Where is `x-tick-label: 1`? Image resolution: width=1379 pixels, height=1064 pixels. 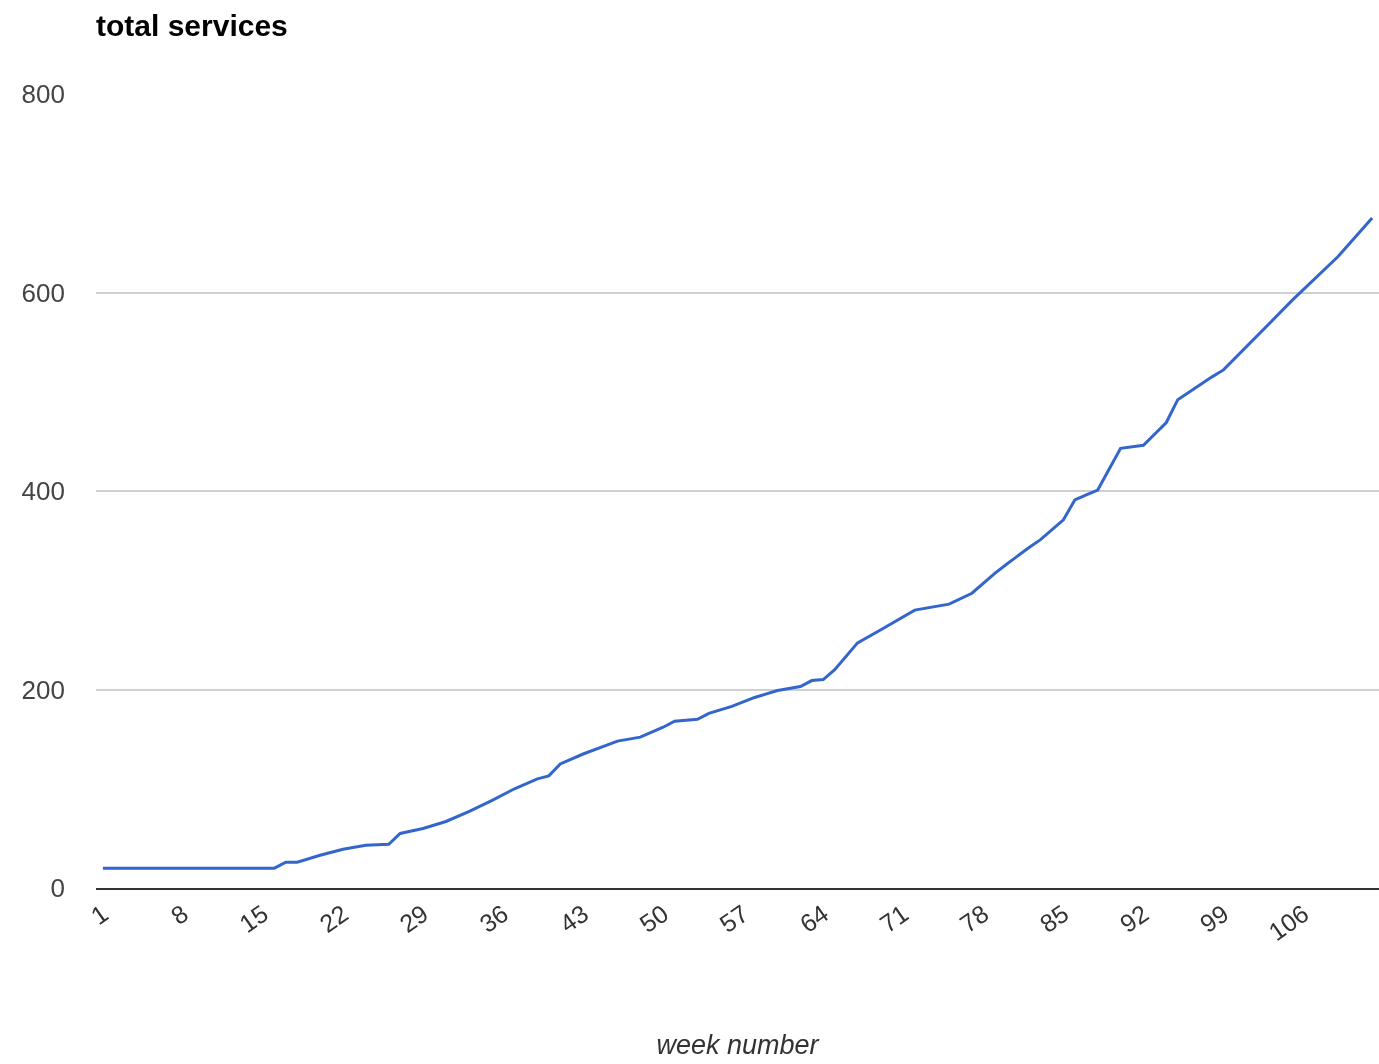
x-tick-label: 1 is located at coordinates (99, 914).